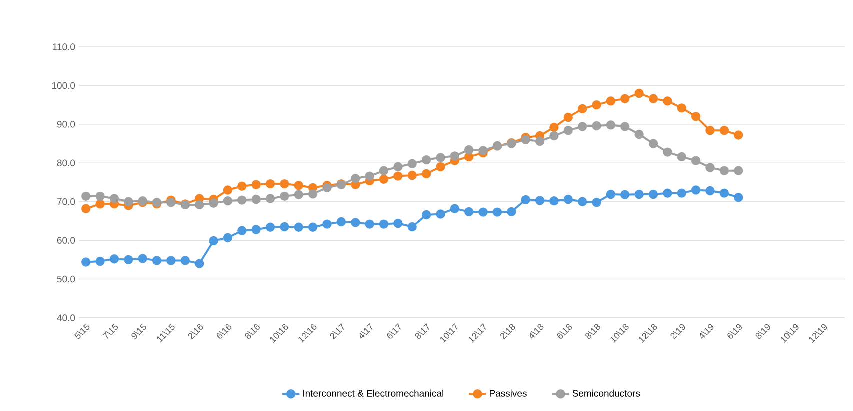 The image size is (853, 411). I want to click on legend-label: Passives, so click(508, 393).